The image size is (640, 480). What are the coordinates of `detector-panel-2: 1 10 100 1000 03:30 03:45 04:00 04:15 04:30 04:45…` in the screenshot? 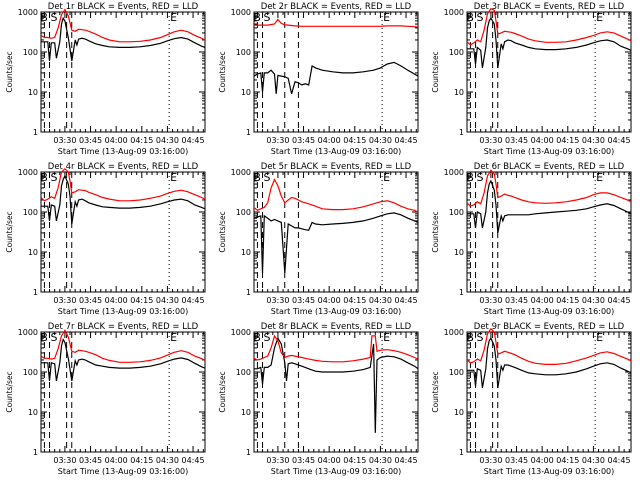 It's located at (319, 80).